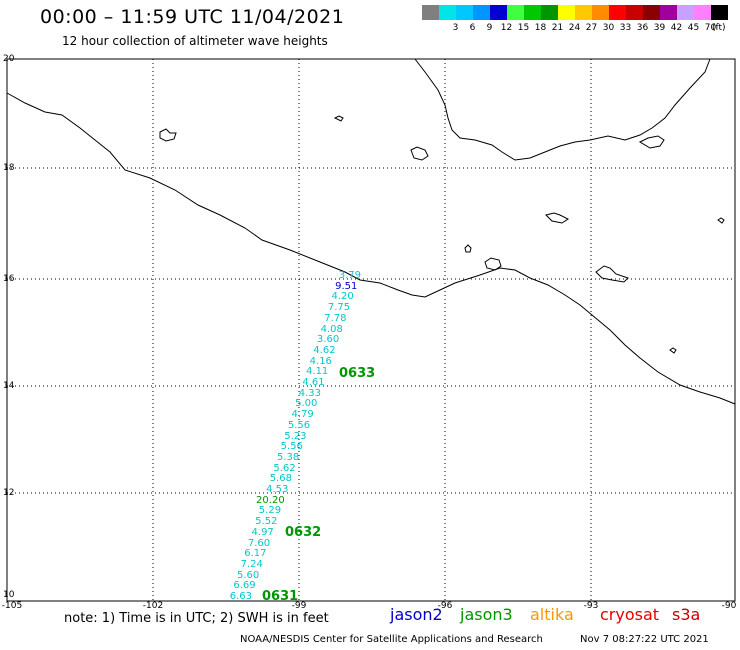  Describe the element at coordinates (721, 220) in the screenshot. I see `island-j` at that location.